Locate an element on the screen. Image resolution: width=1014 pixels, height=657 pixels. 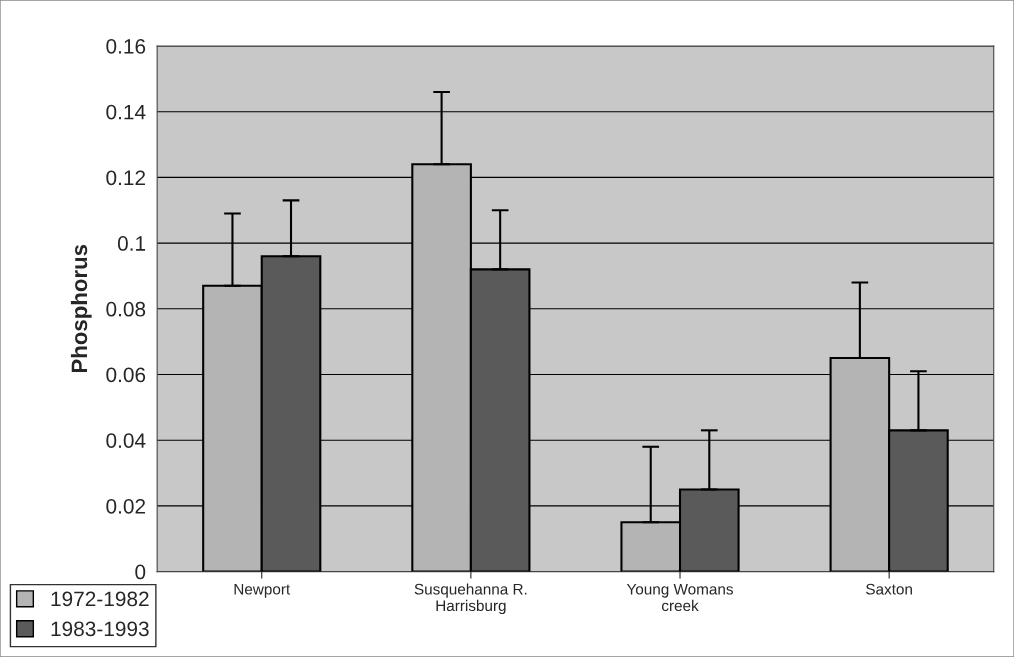
x-tick-label: Young Womans creek is located at coordinates (679, 597).